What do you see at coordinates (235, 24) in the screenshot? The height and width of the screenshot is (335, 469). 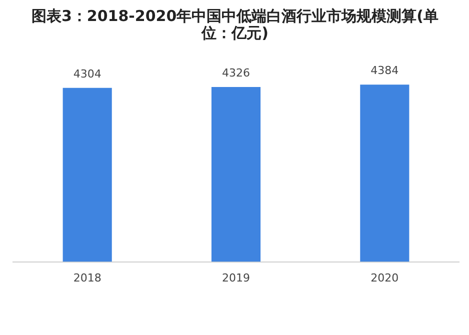 I see `chart-title: 图表3：2018-2020年中国中低端白酒行业市场规模测算(单位：亿元)` at bounding box center [235, 24].